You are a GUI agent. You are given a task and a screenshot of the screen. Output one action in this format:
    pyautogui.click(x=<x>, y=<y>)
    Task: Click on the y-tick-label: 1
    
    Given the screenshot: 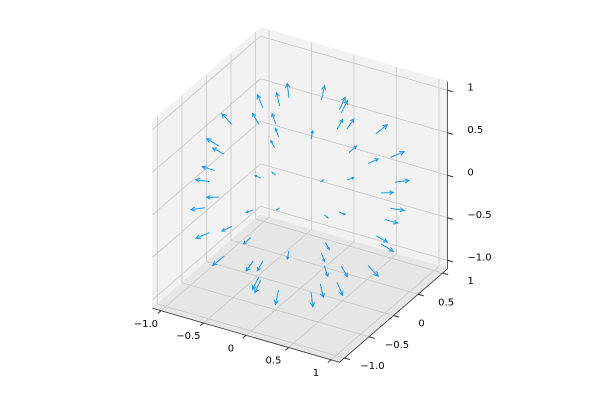 What is the action you would take?
    pyautogui.click(x=470, y=281)
    